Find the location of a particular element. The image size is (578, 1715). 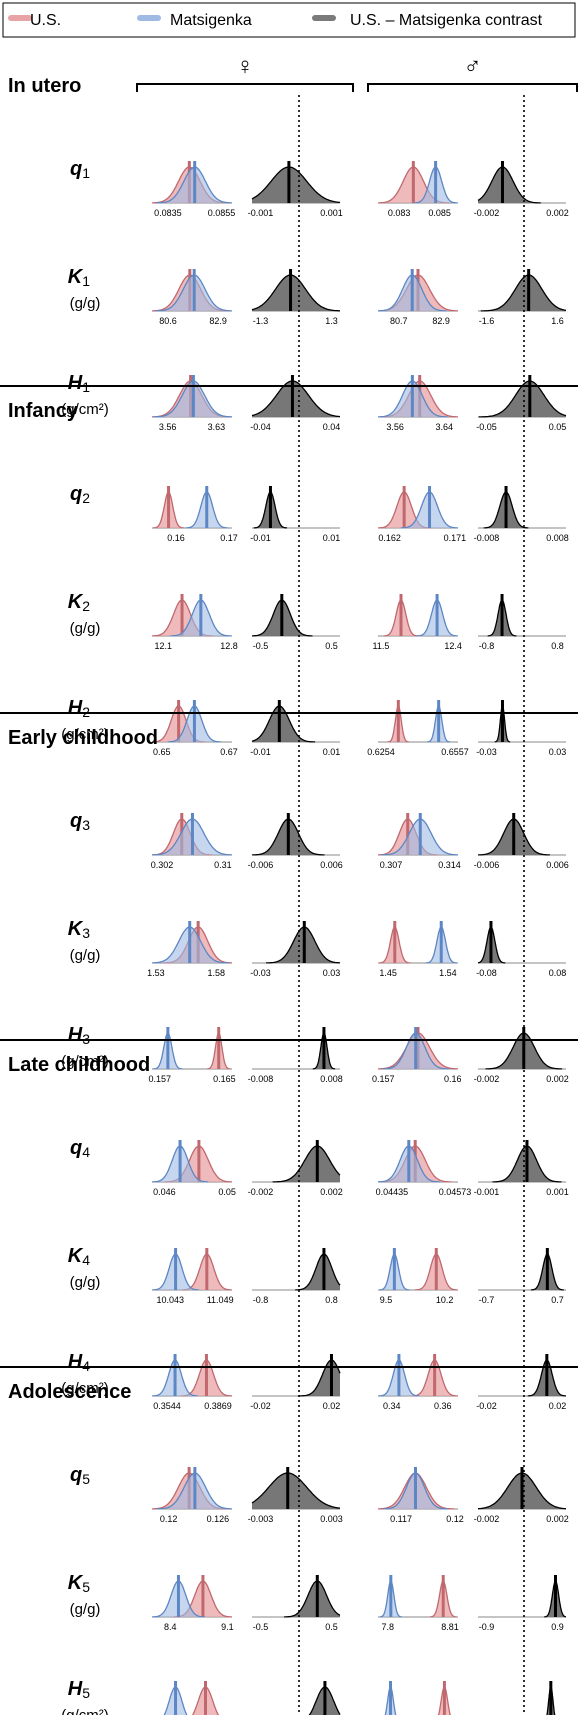

contrast-tick-label: -0.006 is located at coordinates (261, 865).